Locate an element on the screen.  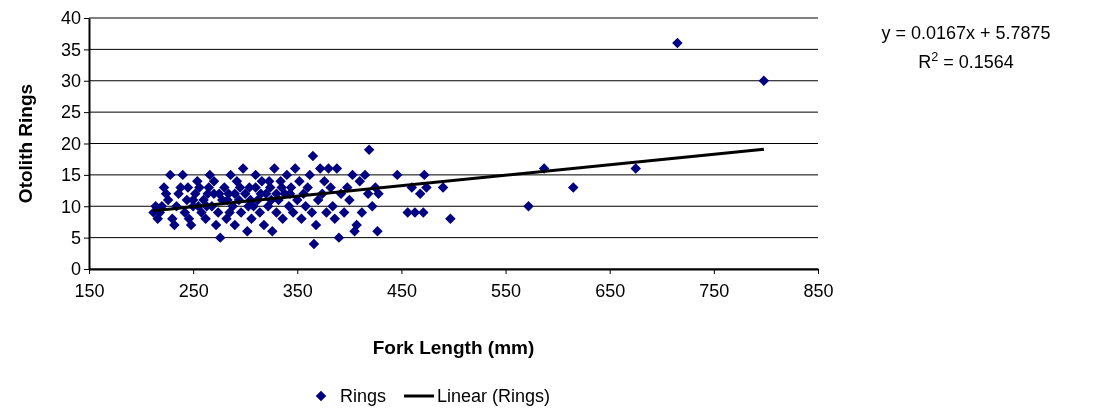
text: y = 0.0167x + 5.7875 is located at coordinates (966, 33).